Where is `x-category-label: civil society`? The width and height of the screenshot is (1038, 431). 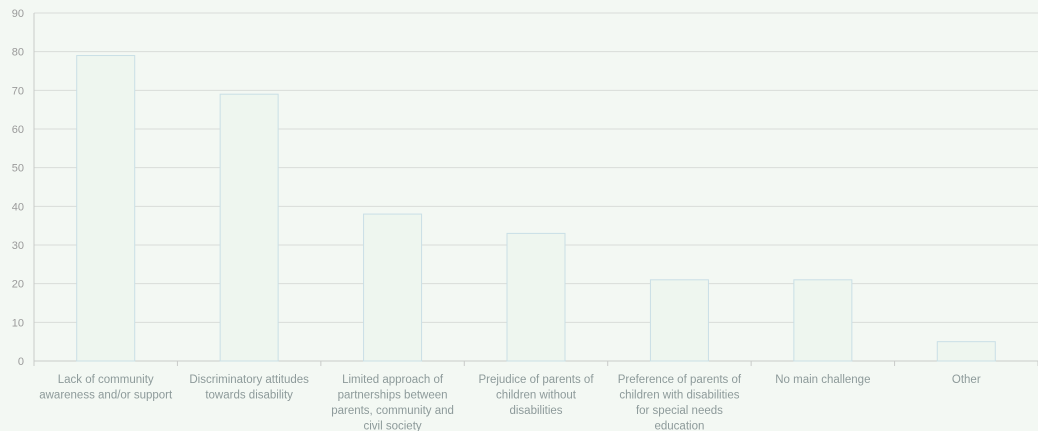
x-category-label: civil society is located at coordinates (392, 426).